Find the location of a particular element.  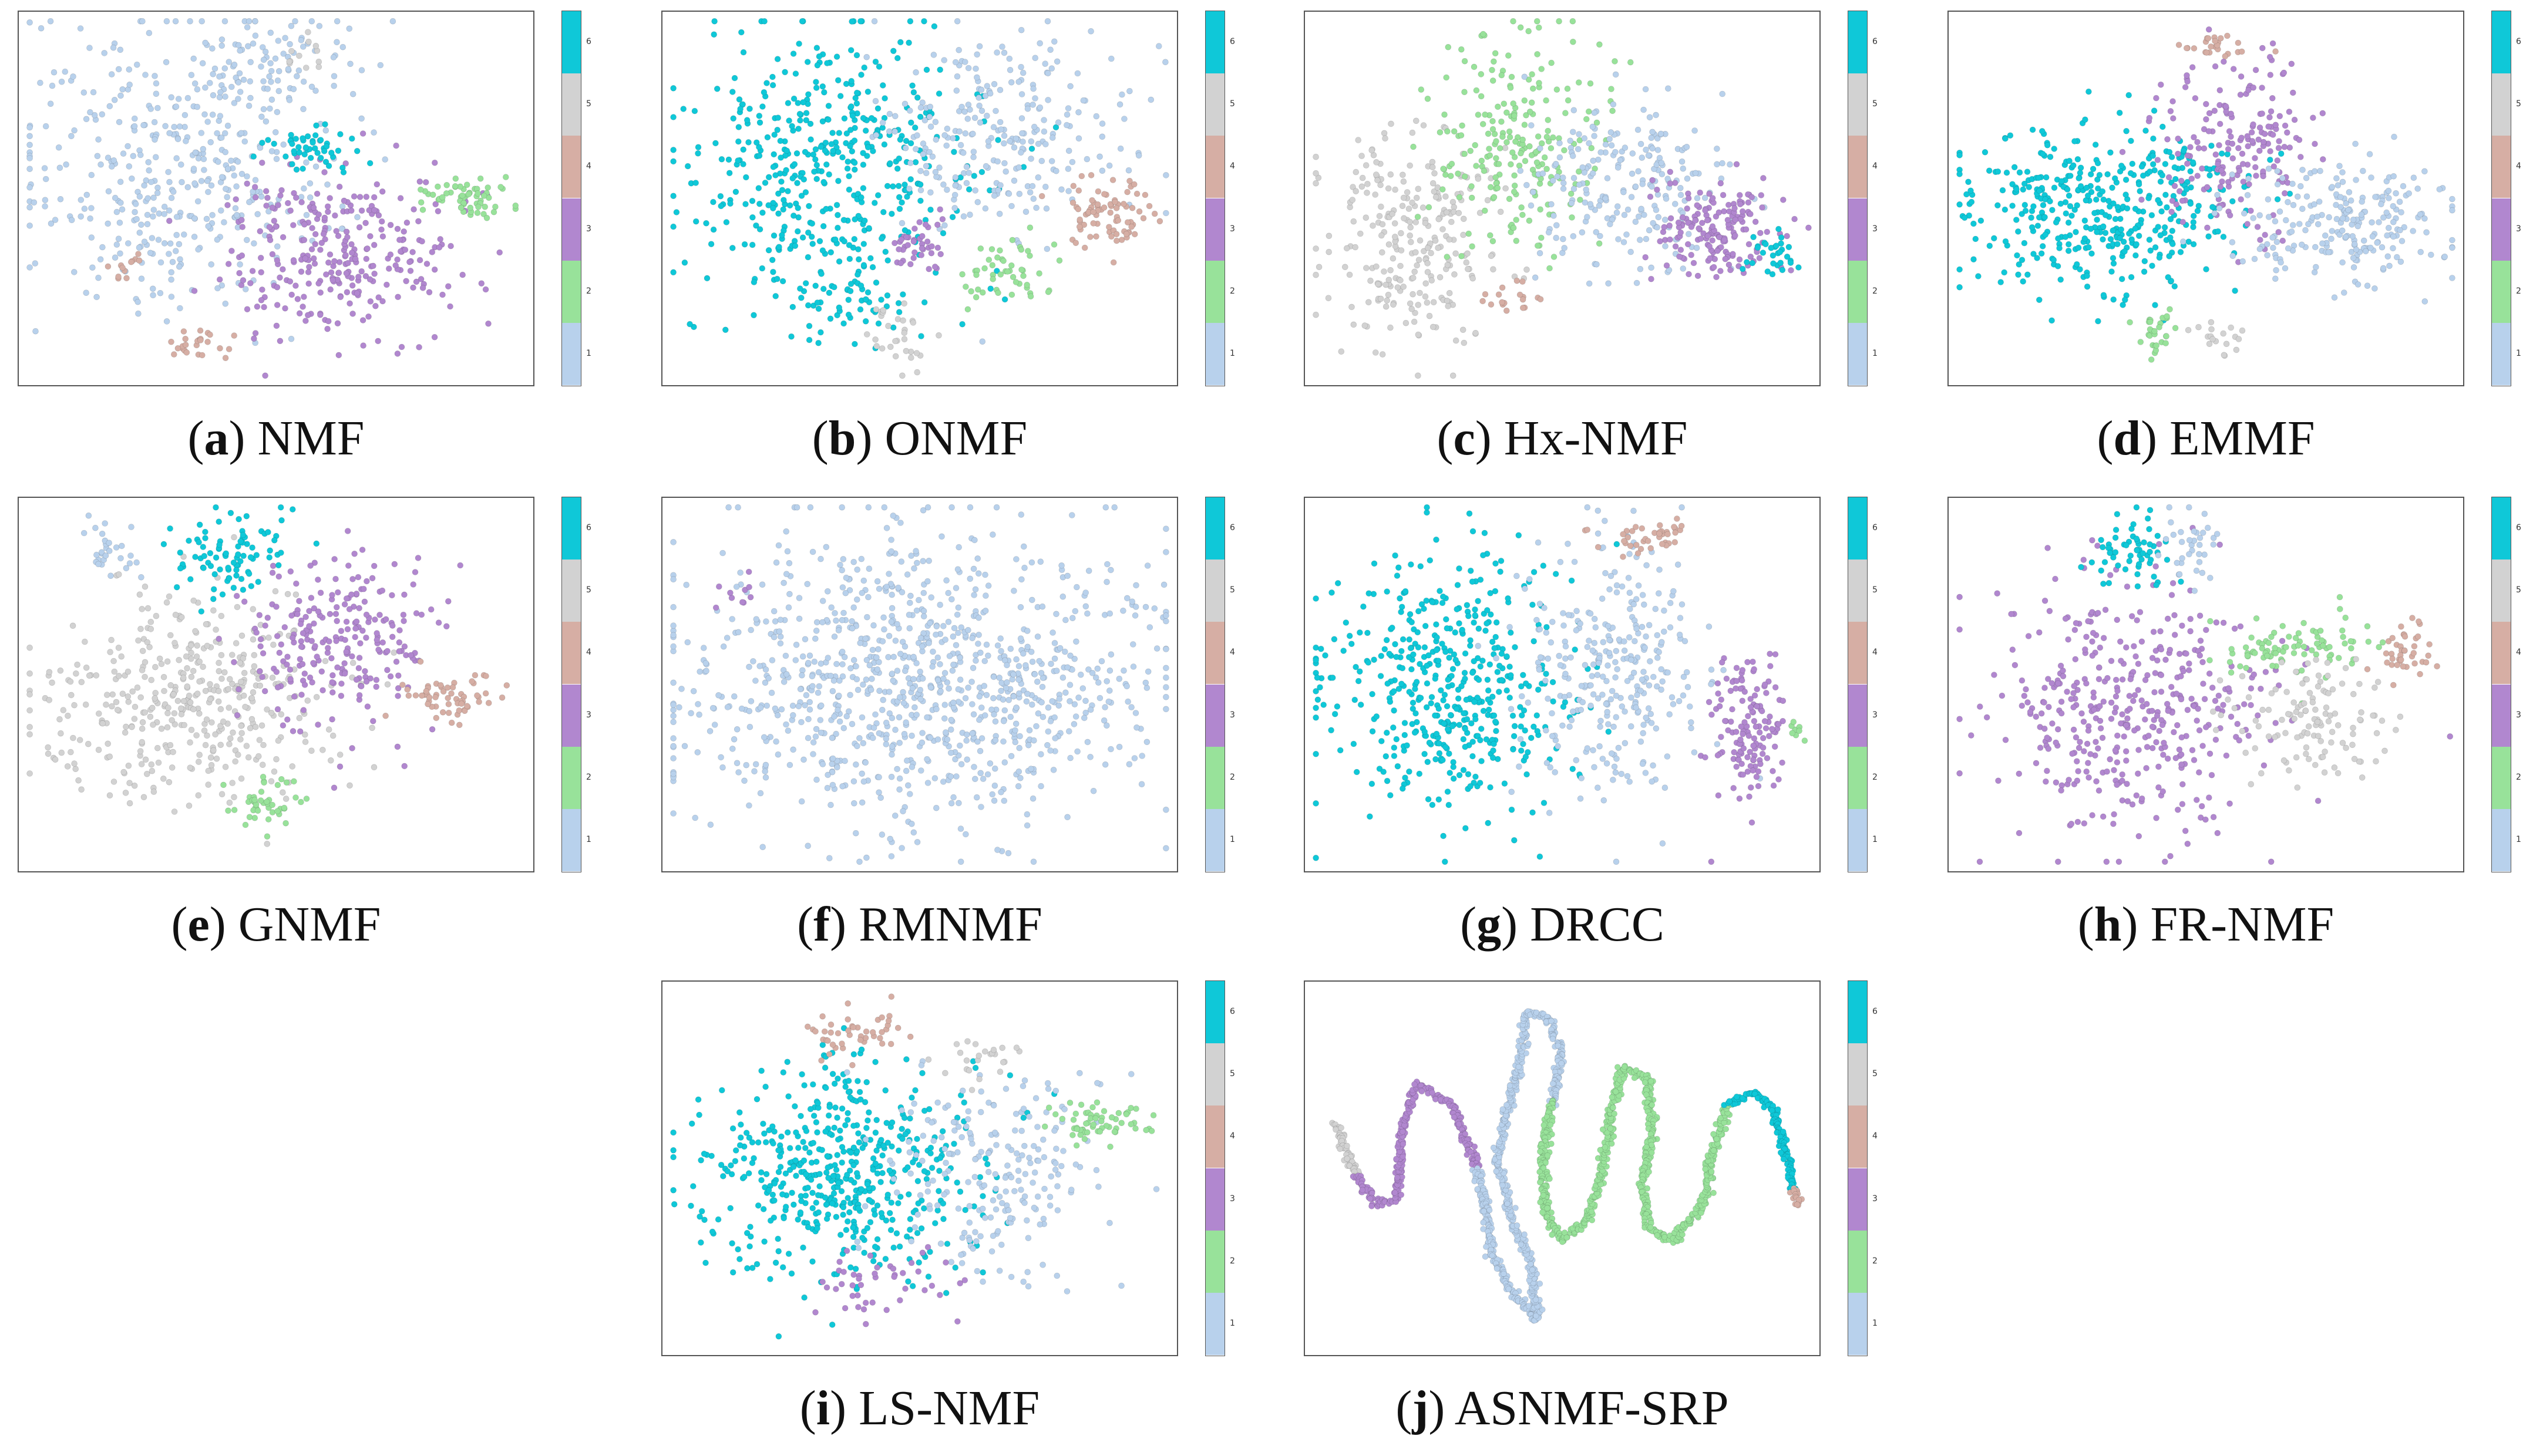

colorbar-tick-label: 4 is located at coordinates (588, 652).